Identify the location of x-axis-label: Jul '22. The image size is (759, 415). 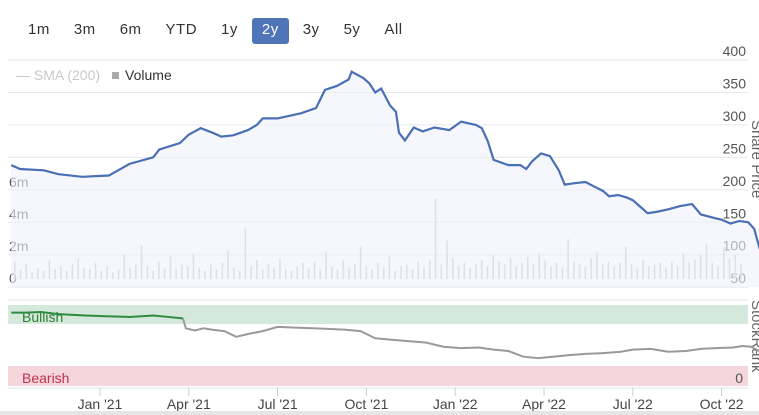
(633, 404).